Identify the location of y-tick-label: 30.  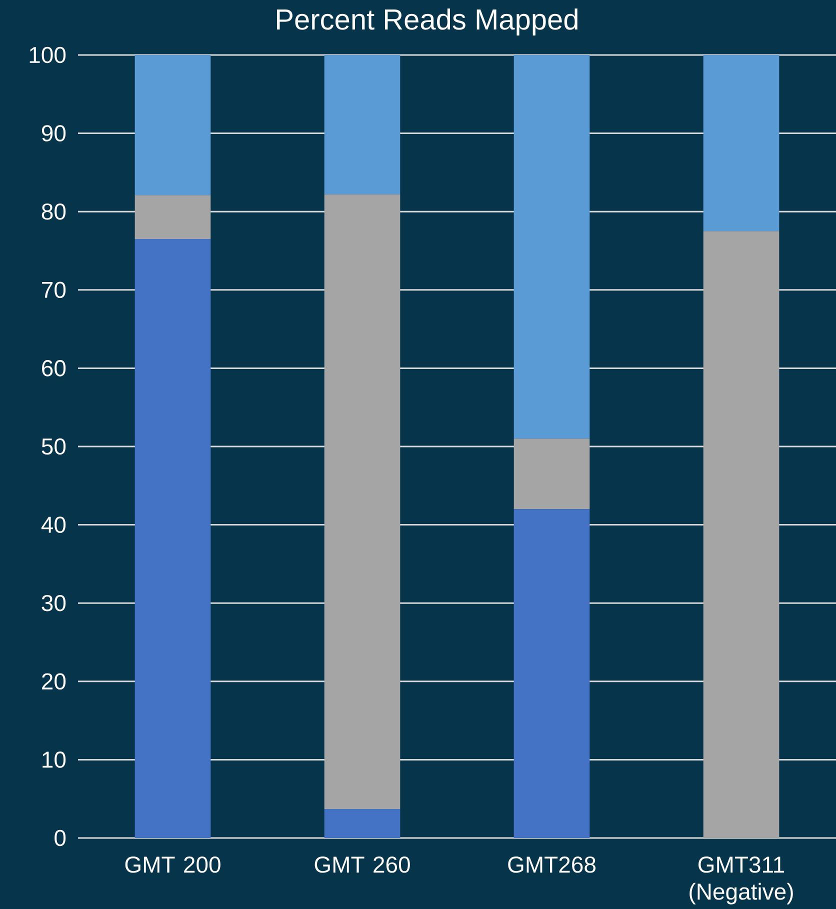
(54, 603).